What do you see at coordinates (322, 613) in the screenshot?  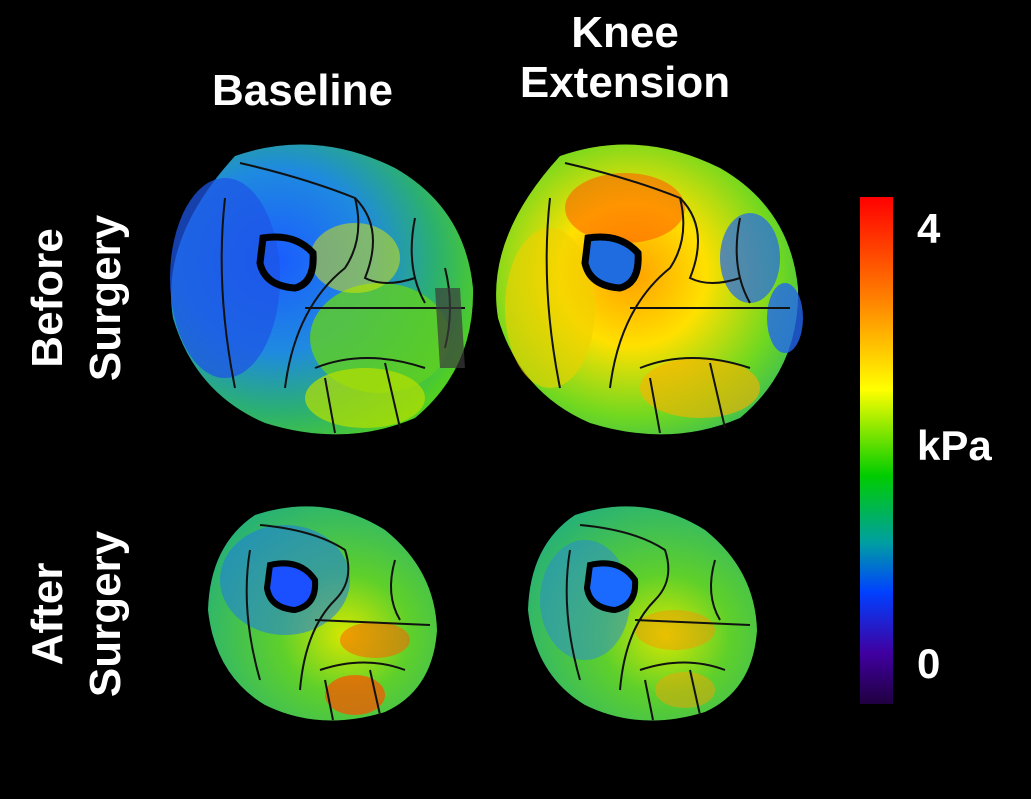 I see `elastogram-after-baseline` at bounding box center [322, 613].